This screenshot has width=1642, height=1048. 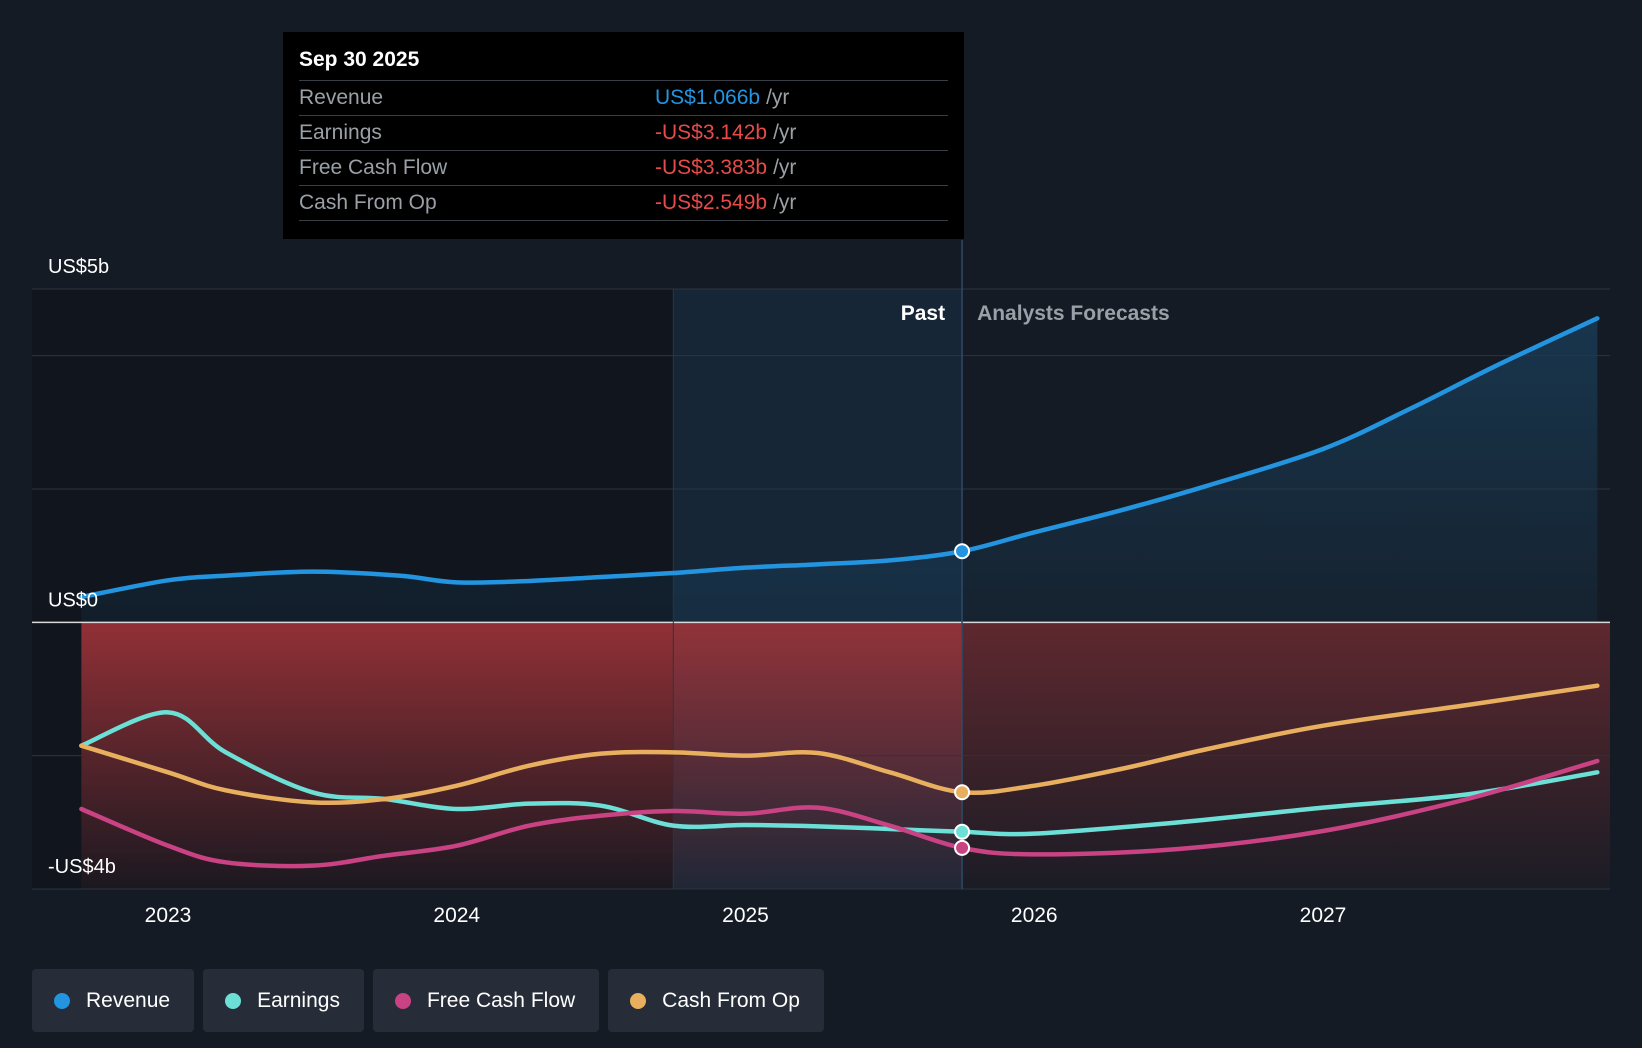 I want to click on marker-earnings, so click(x=962, y=831).